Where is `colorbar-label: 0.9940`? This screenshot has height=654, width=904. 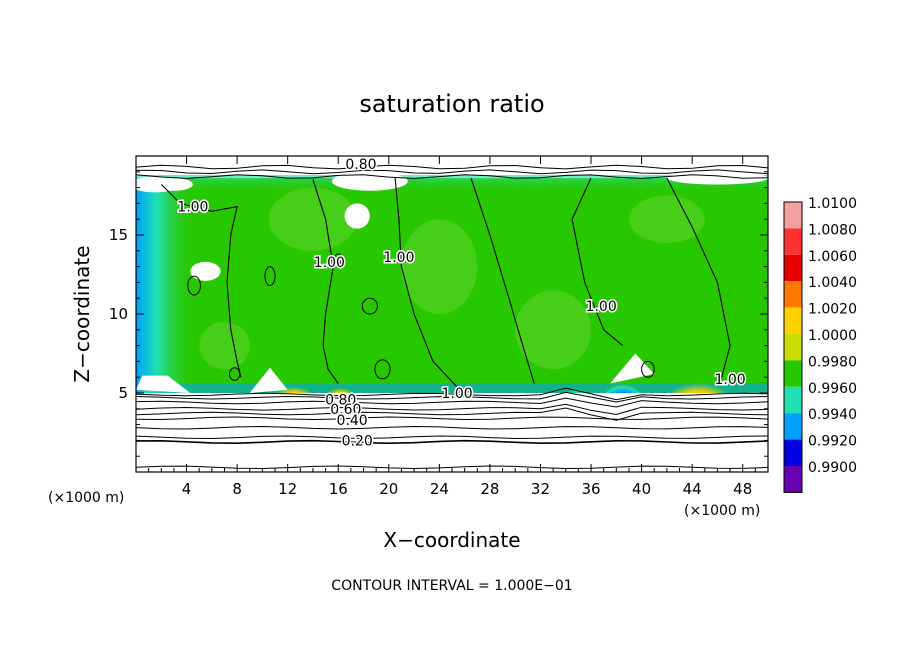
colorbar-label: 0.9940 is located at coordinates (832, 415).